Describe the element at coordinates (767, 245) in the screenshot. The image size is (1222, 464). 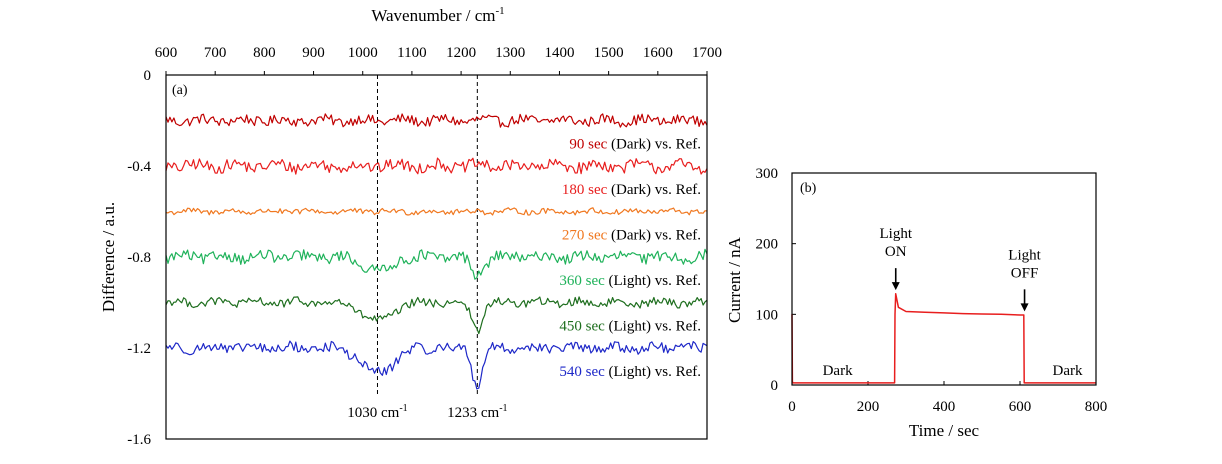
I see `y-tick-label: 200` at that location.